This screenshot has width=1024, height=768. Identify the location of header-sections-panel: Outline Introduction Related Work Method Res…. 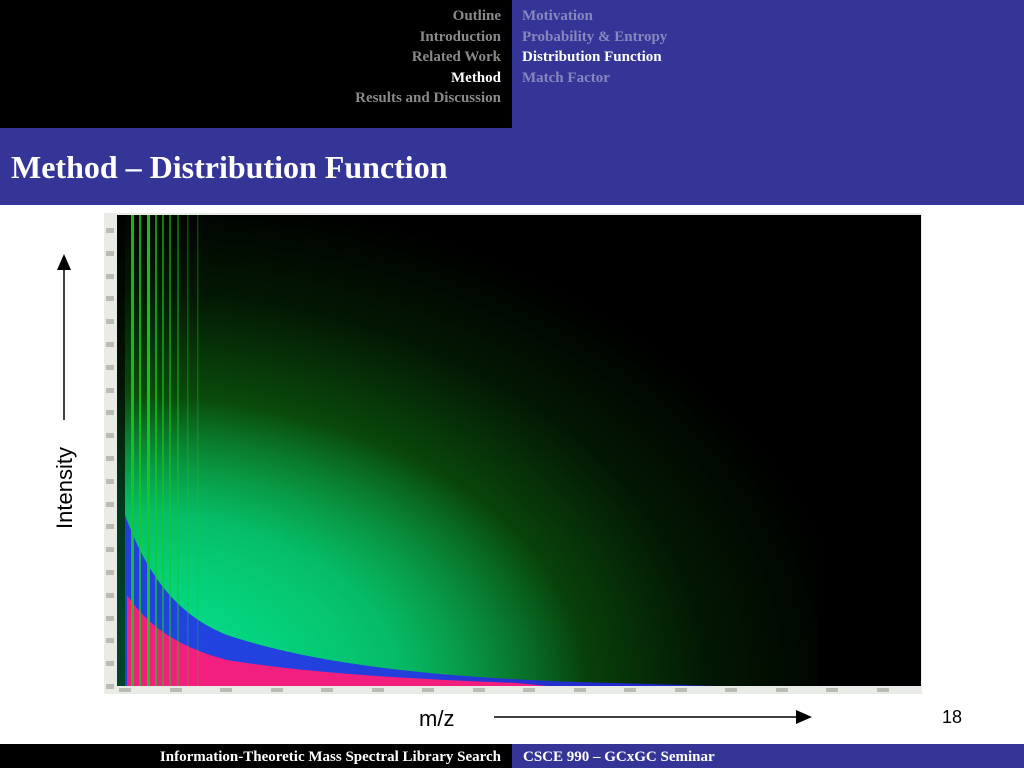
(256, 64).